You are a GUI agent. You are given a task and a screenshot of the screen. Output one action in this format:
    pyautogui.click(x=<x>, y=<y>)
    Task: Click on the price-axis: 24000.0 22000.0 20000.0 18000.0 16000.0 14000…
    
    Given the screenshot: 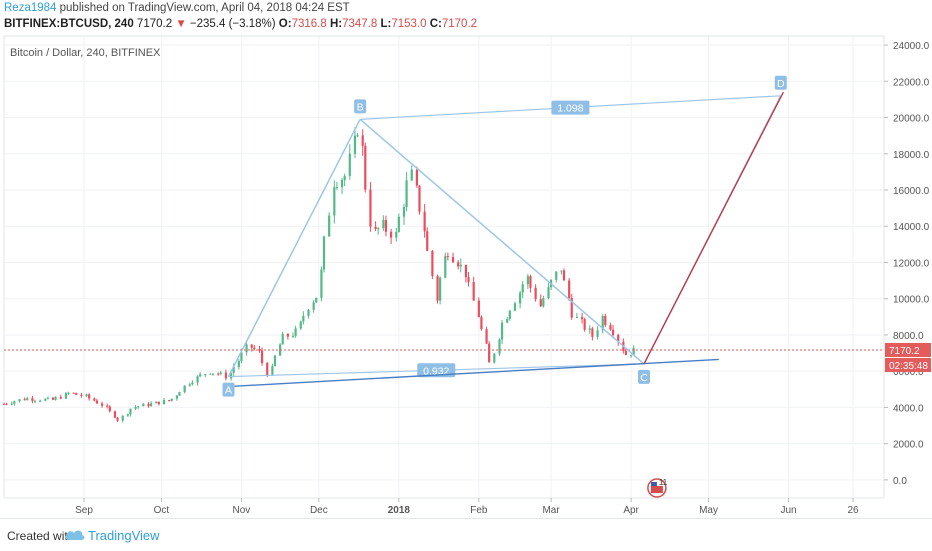 What is the action you would take?
    pyautogui.click(x=907, y=264)
    